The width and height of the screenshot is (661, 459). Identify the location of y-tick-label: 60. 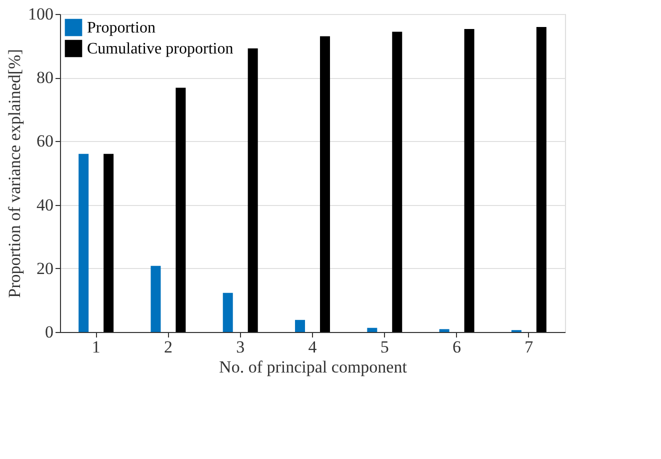
(45, 141).